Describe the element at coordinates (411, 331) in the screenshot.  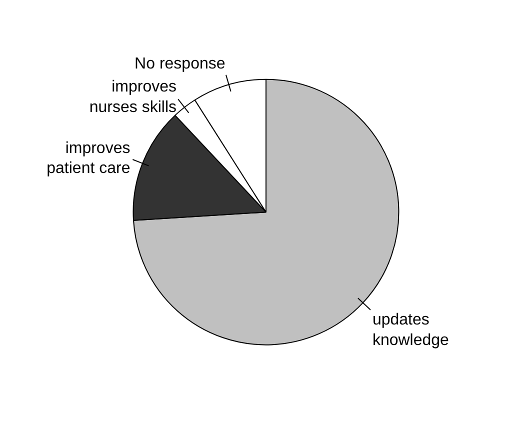
I see `slice-label: updates knowledge` at that location.